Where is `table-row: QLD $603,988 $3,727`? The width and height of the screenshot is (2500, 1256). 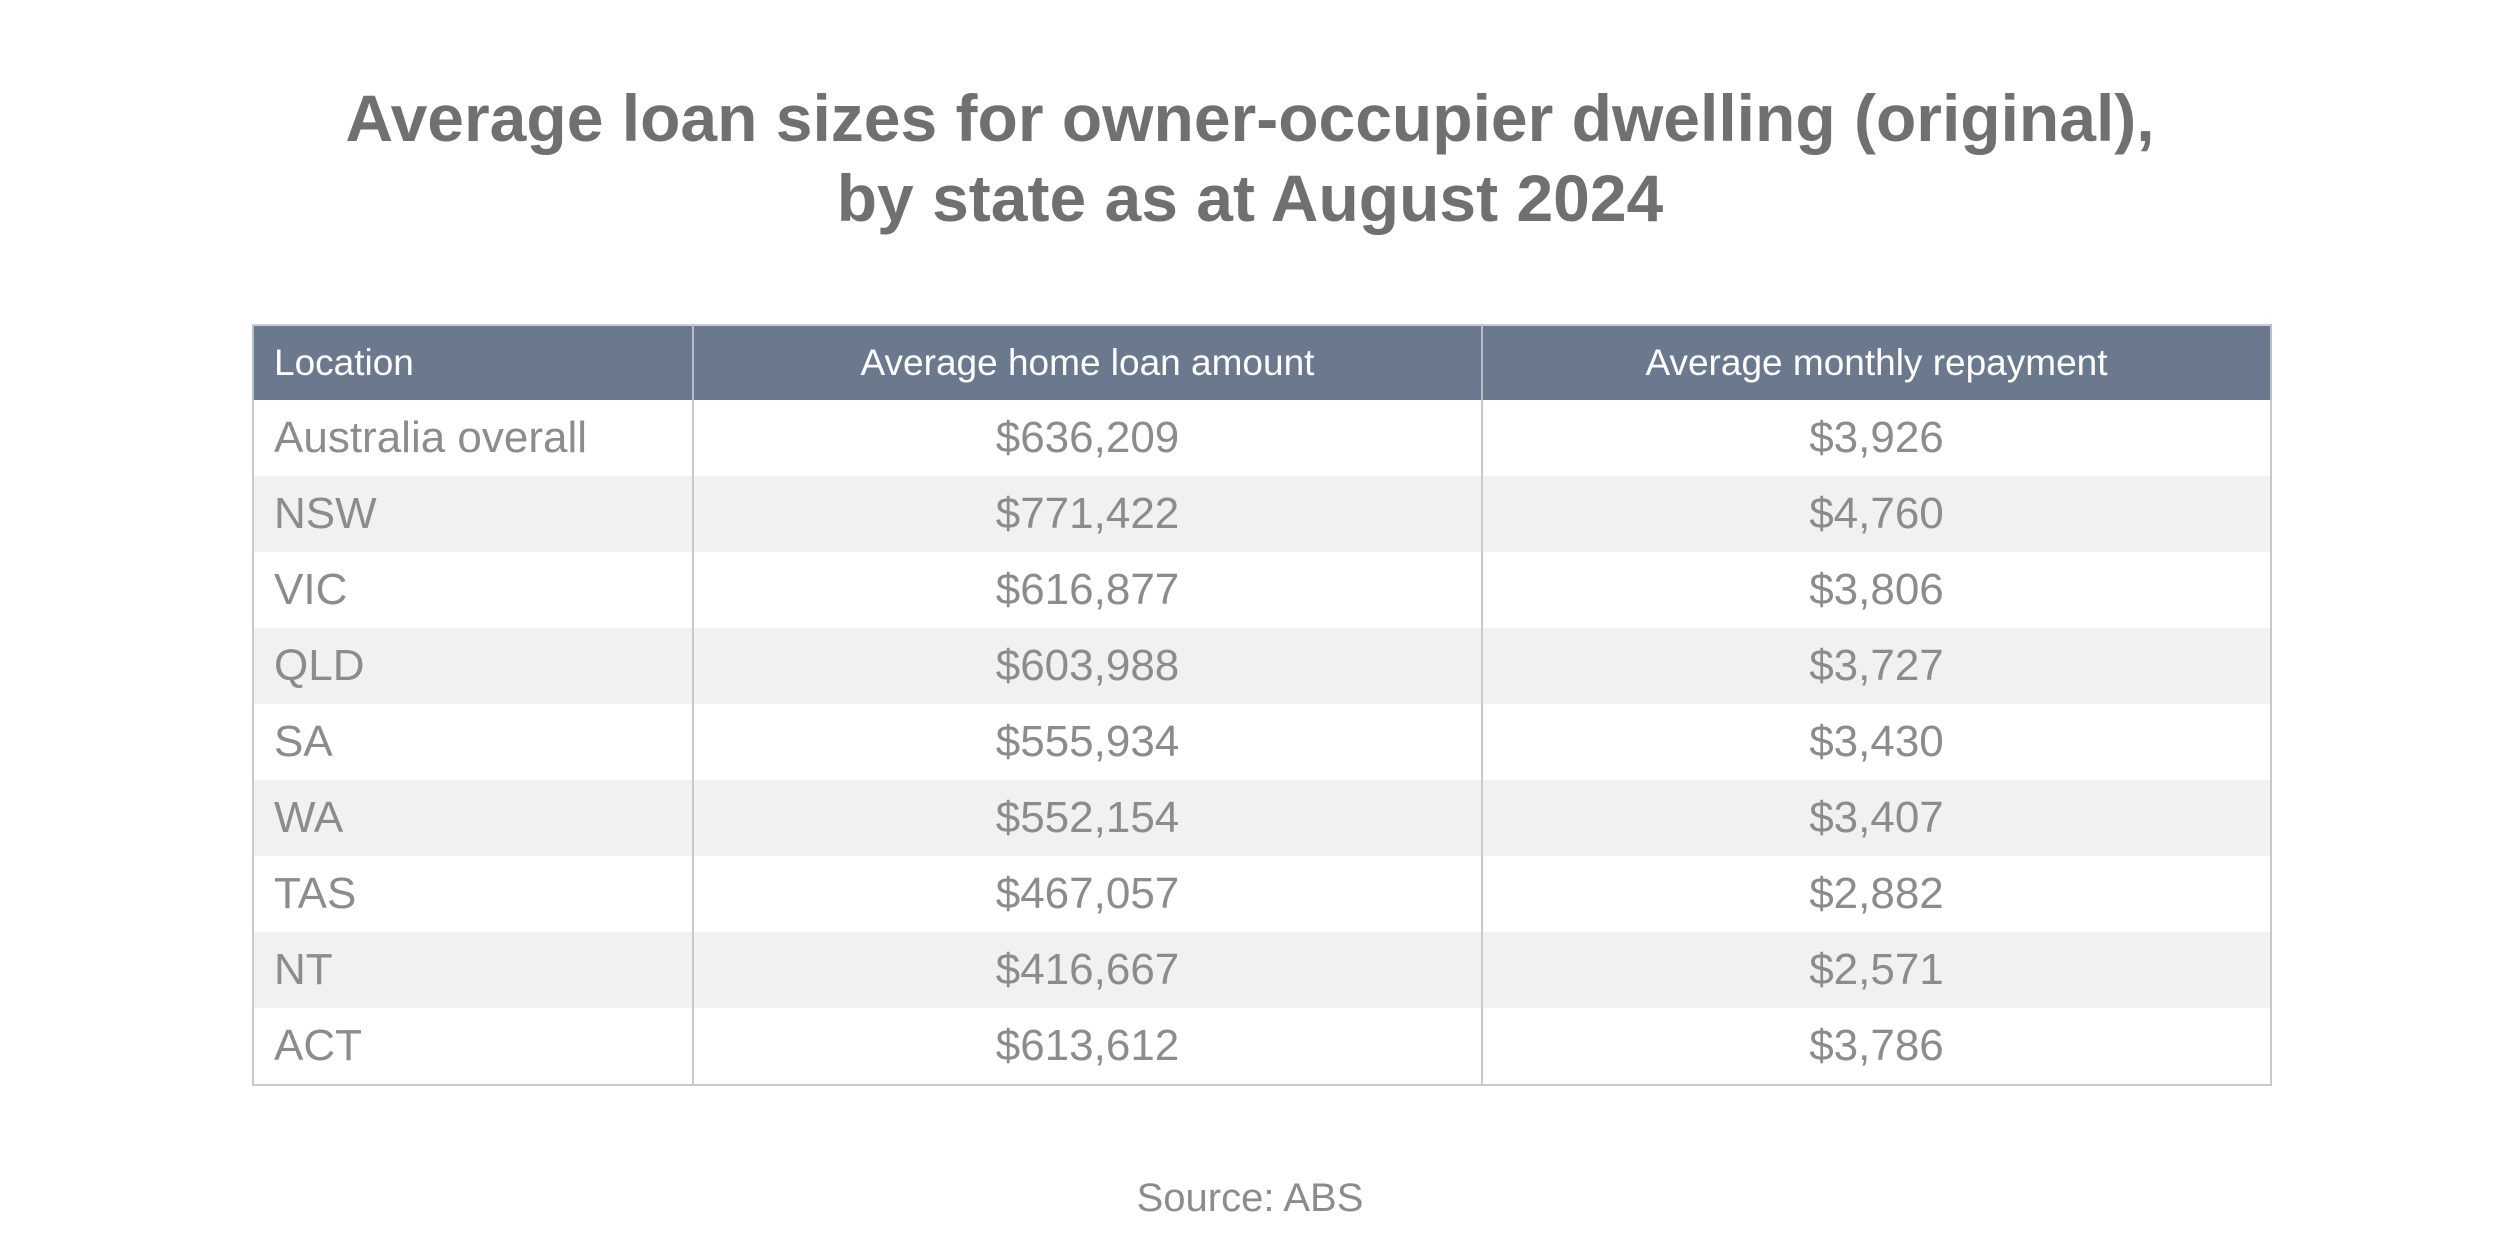
table-row: QLD $603,988 $3,727 is located at coordinates (1262, 666).